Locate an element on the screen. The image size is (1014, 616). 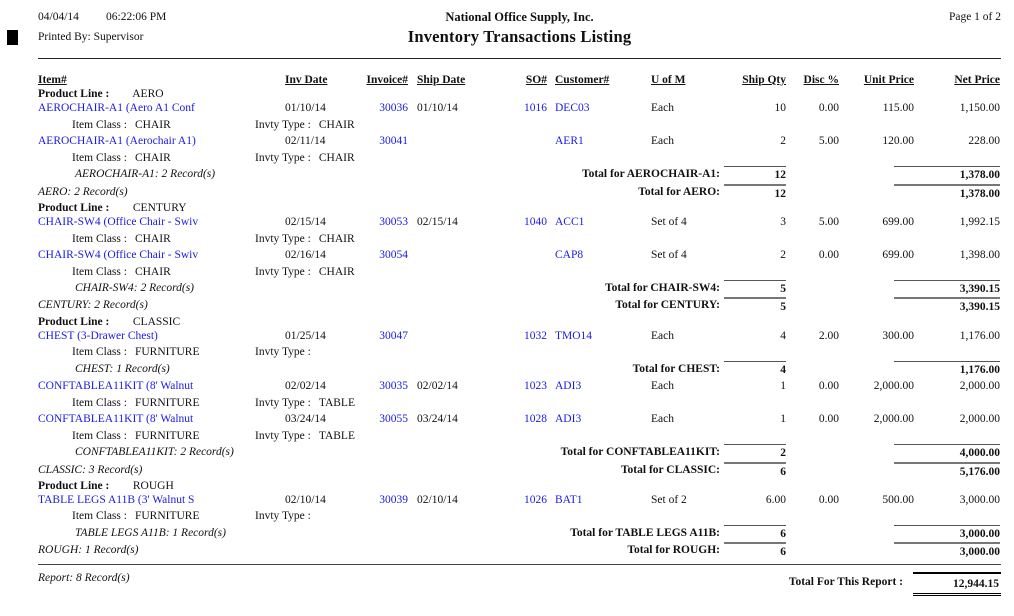
invoice-number-link: 30039 is located at coordinates (393, 499).